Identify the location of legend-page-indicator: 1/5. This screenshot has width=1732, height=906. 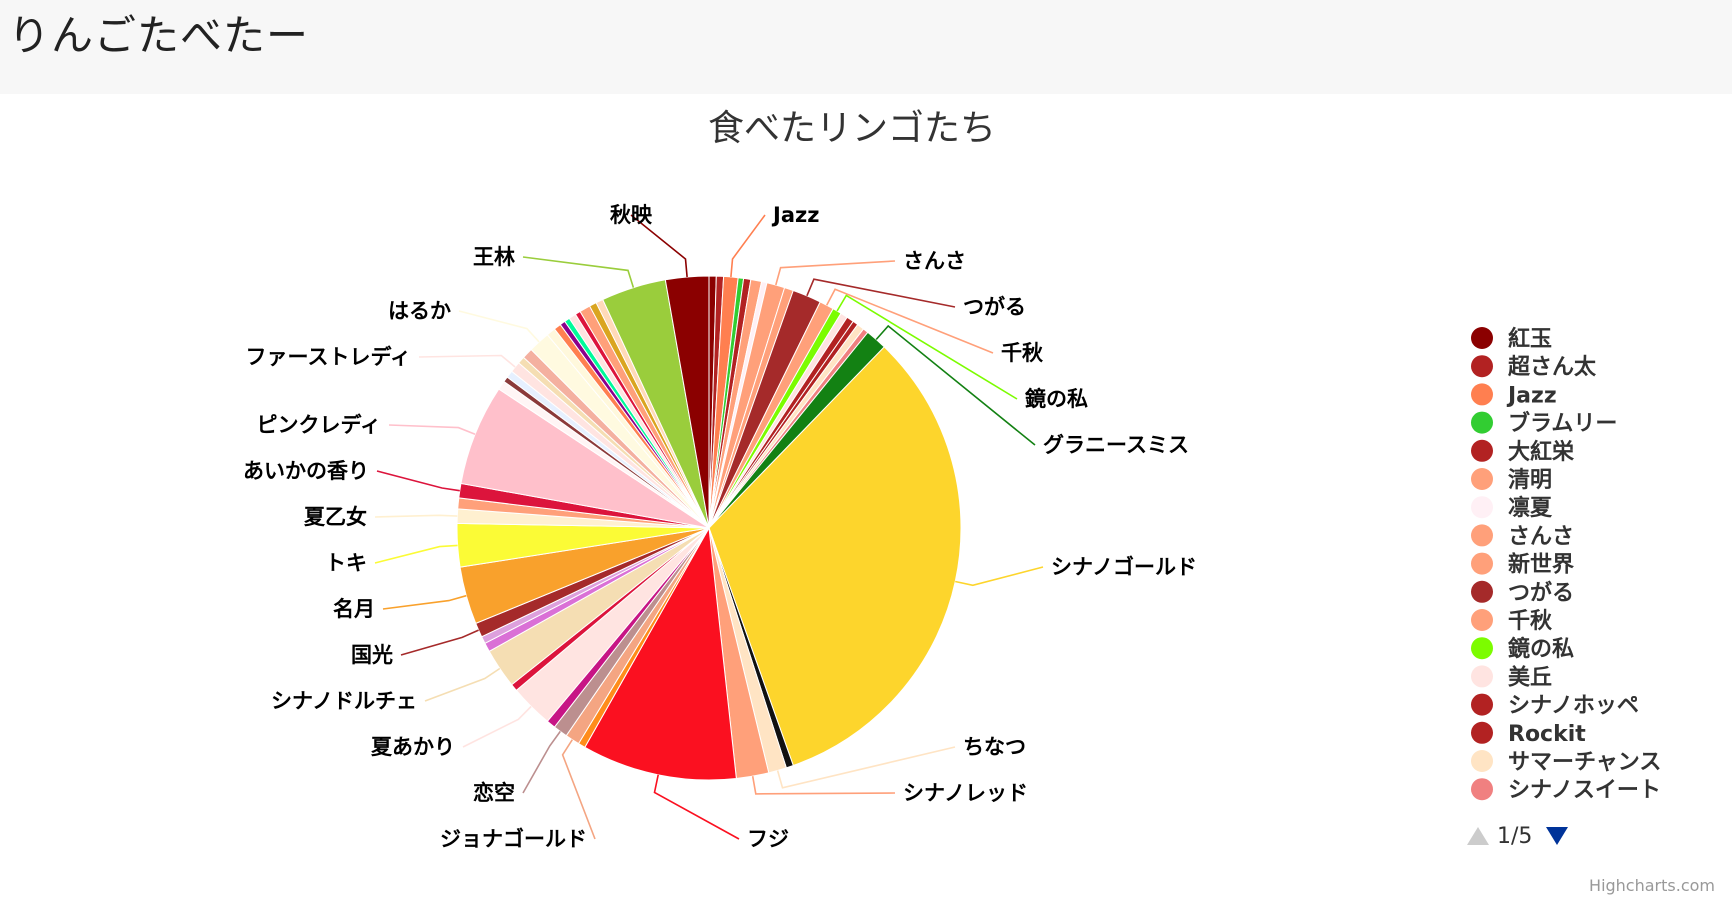
(1514, 836).